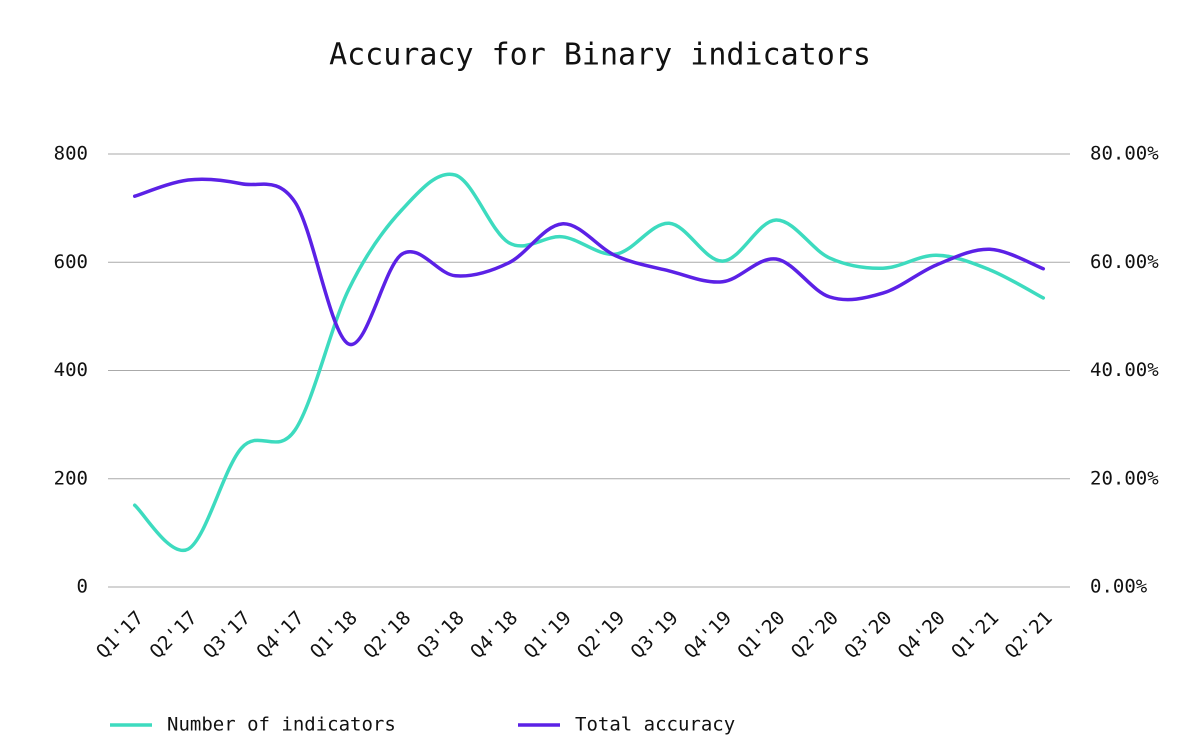 The height and width of the screenshot is (755, 1200). What do you see at coordinates (548, 635) in the screenshot?
I see `x-tick-label: Q1'19` at bounding box center [548, 635].